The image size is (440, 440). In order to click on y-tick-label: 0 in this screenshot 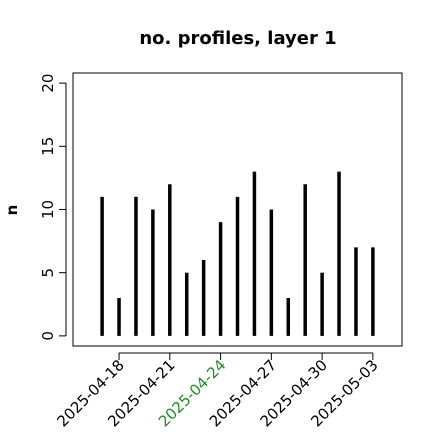, I will do `click(48, 336)`.